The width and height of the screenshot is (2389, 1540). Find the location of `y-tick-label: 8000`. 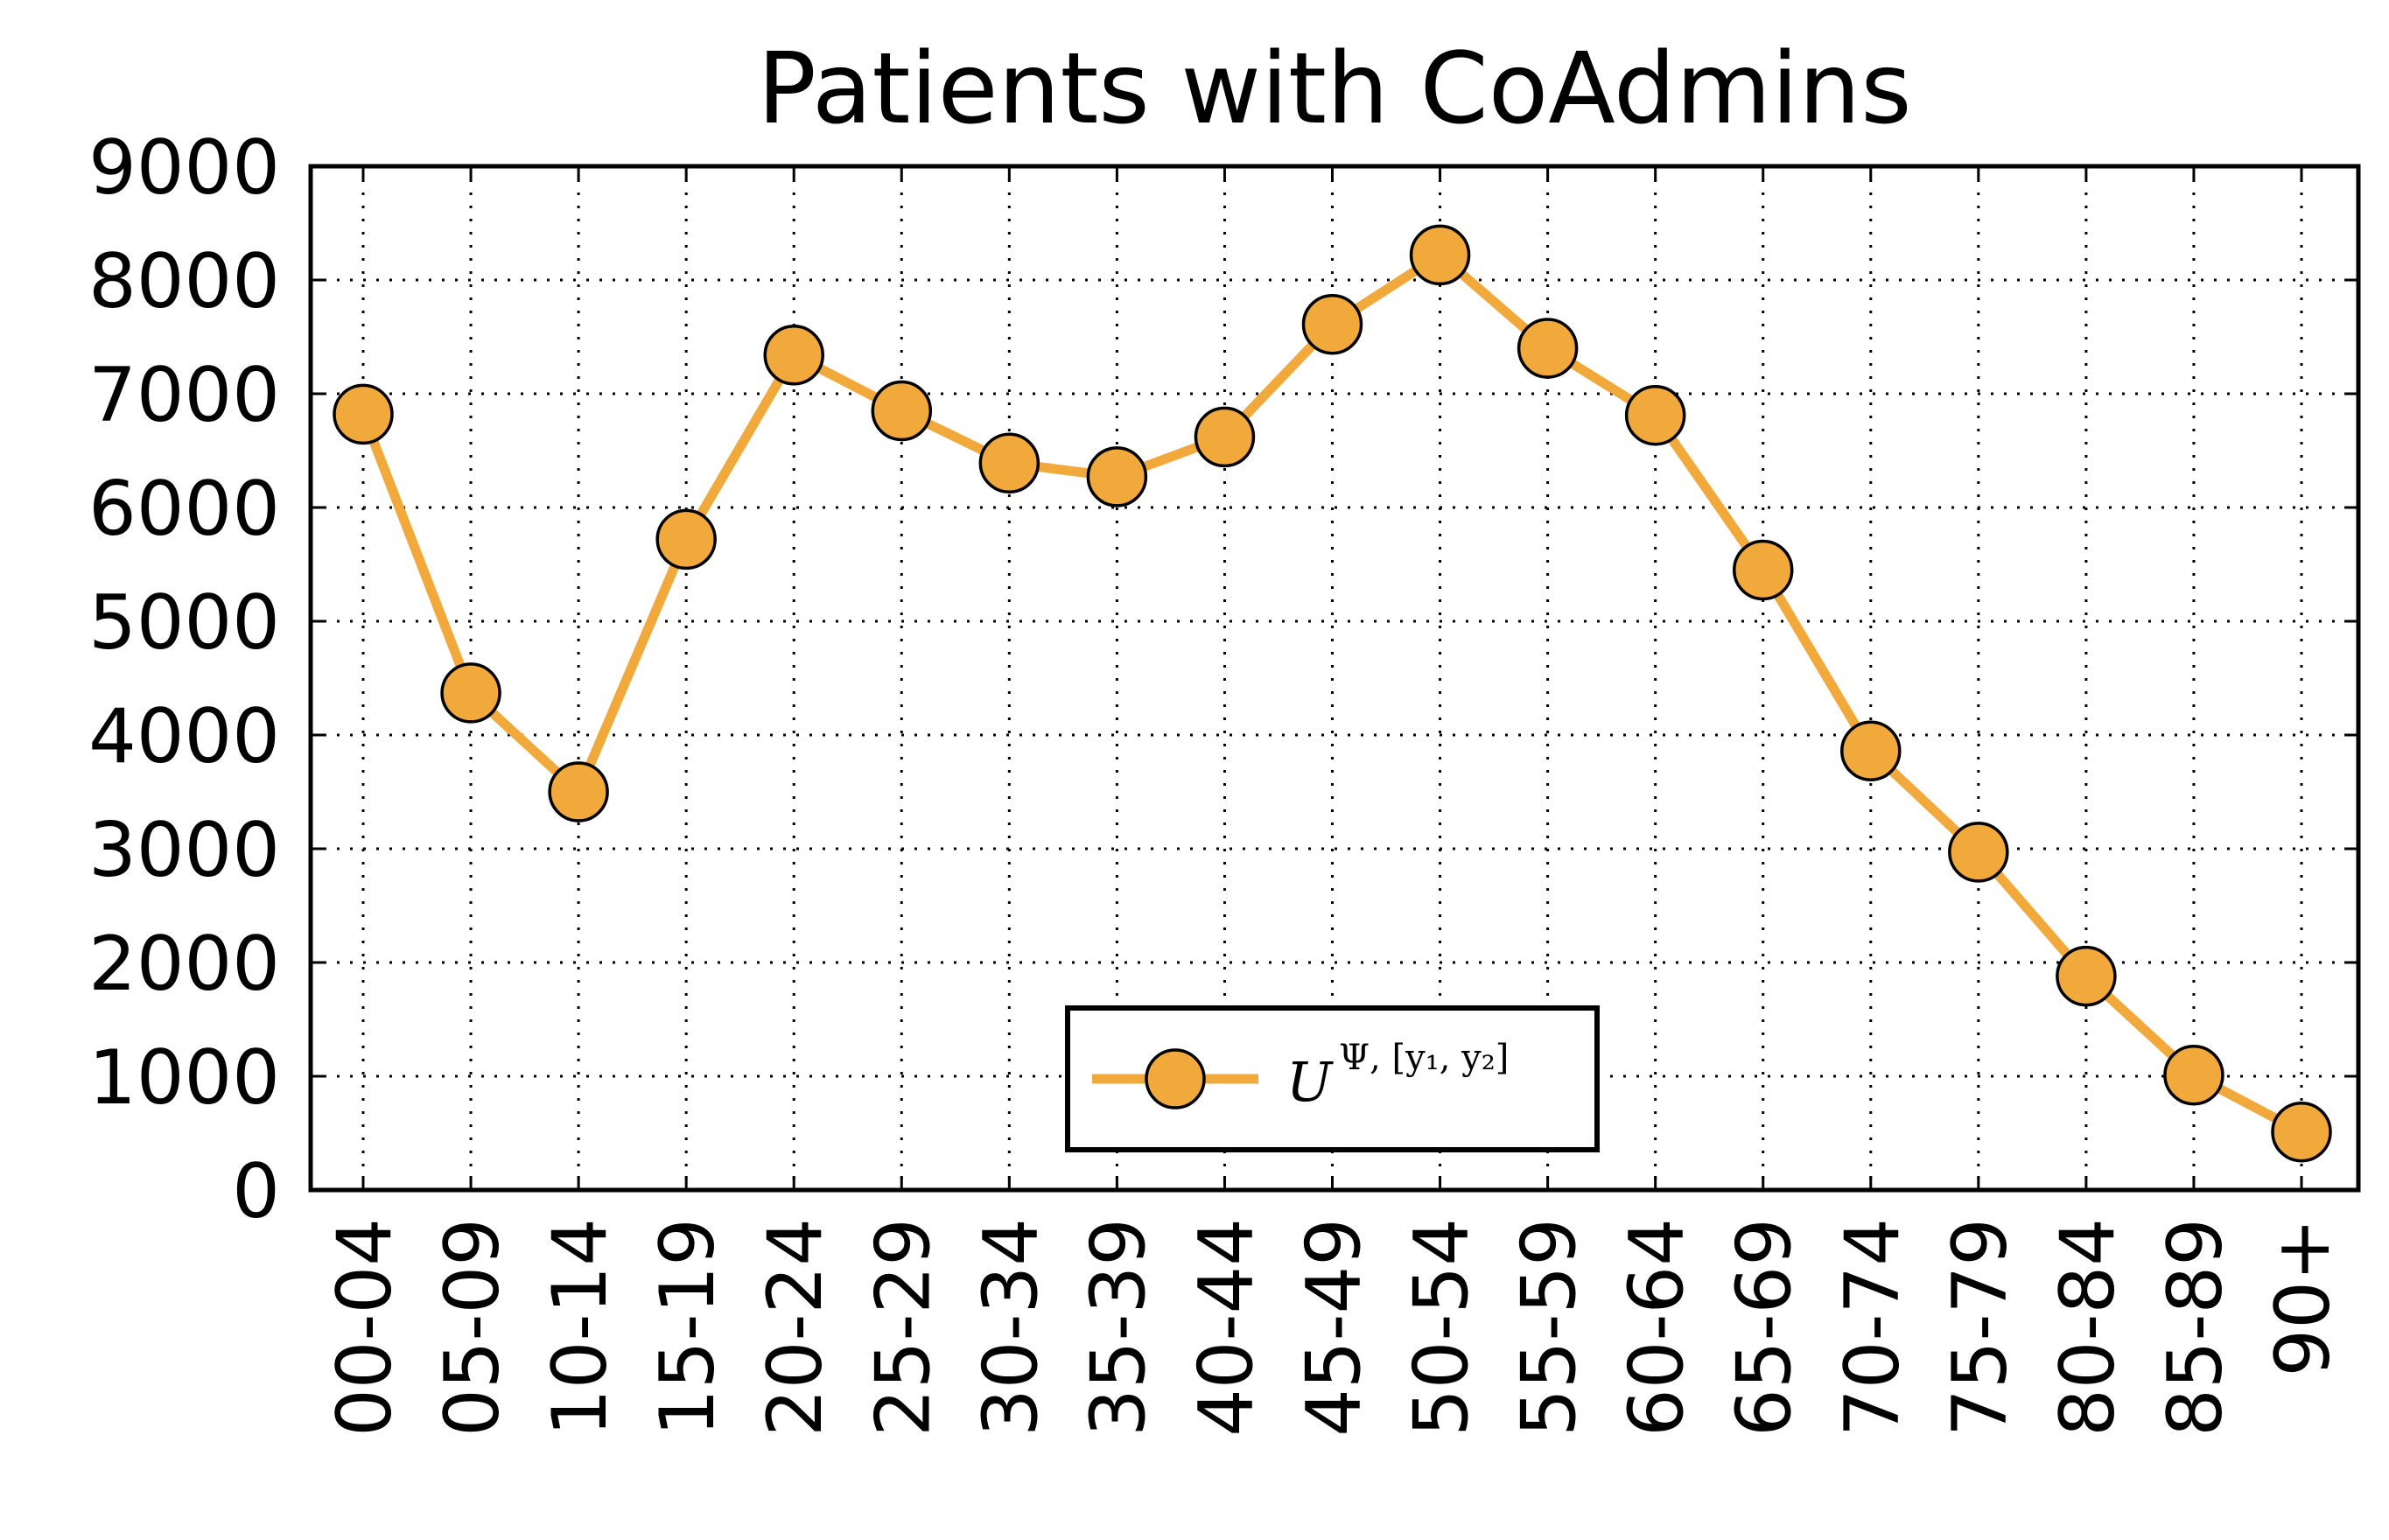

y-tick-label: 8000 is located at coordinates (184, 282).